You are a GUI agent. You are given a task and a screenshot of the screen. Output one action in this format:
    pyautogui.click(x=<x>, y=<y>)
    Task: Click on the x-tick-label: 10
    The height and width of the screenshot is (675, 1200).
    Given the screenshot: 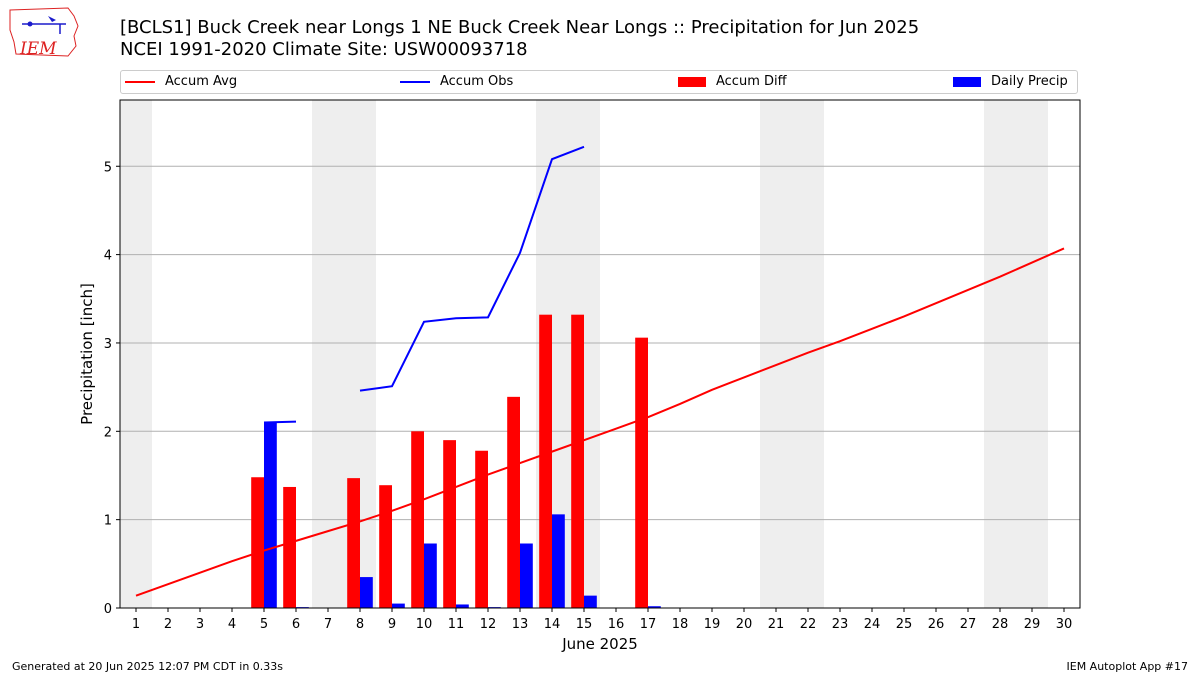 What is the action you would take?
    pyautogui.click(x=424, y=624)
    